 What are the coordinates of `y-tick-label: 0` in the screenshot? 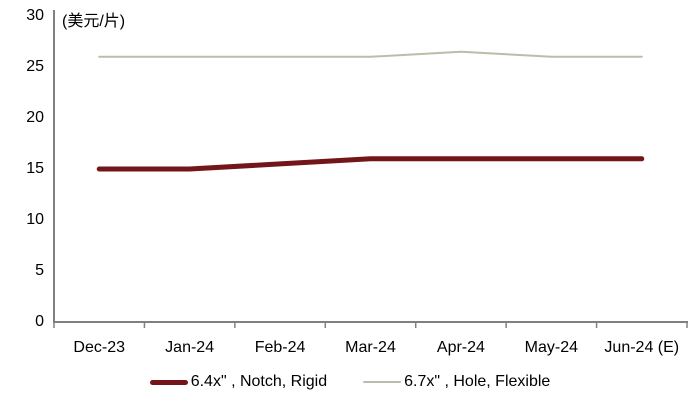 It's located at (39, 321).